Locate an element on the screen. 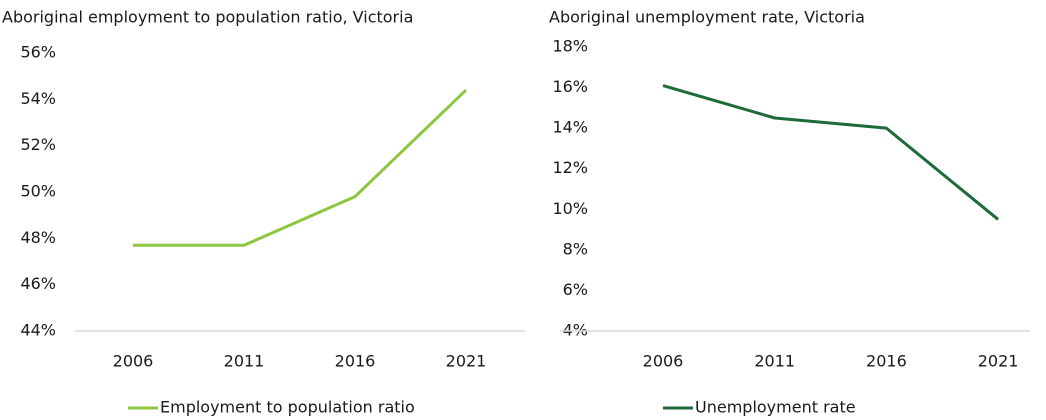 This screenshot has height=420, width=1046. y-tick-label: 18% is located at coordinates (570, 46).